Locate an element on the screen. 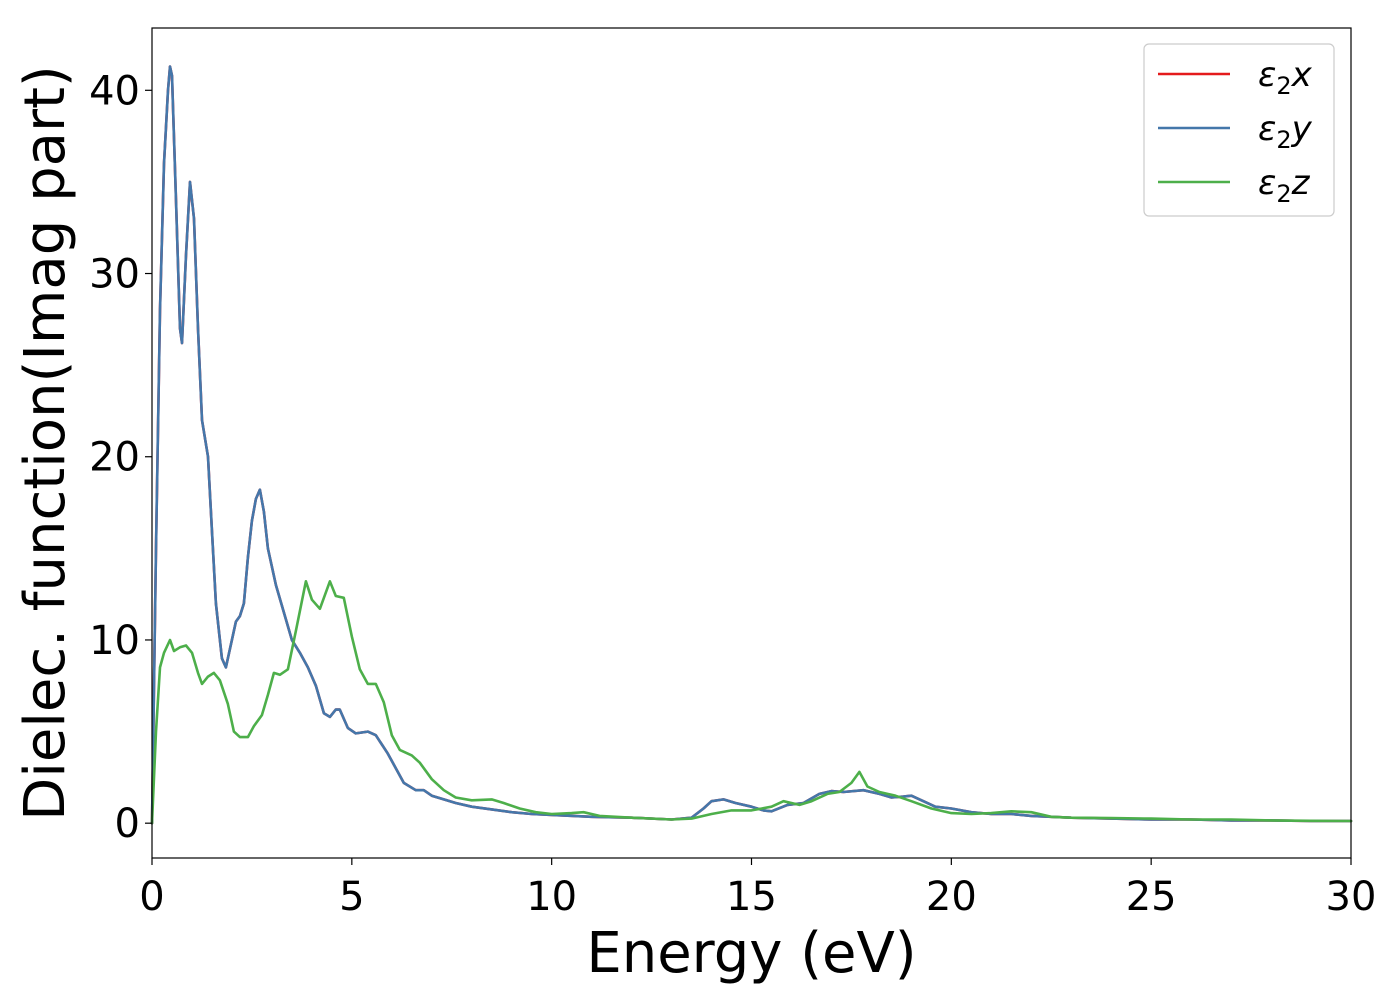 This screenshot has width=1400, height=1000. x-axis-ticks: 0 5 10 15 20 25 30 is located at coordinates (757, 889).